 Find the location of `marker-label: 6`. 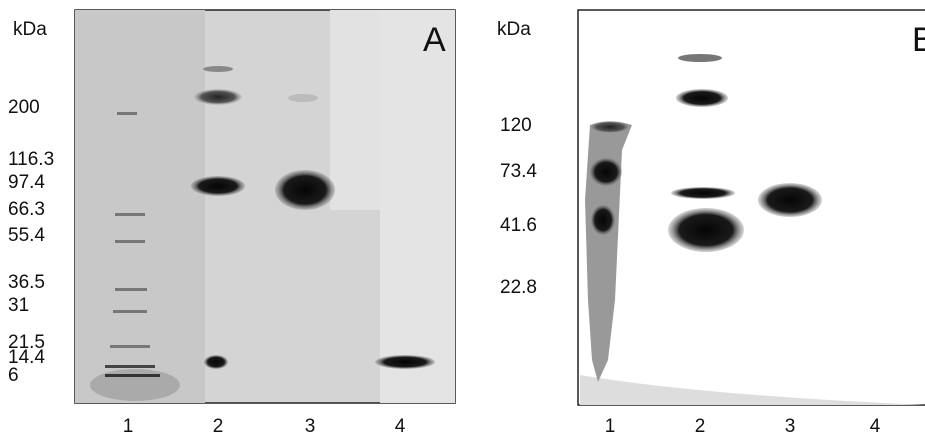

marker-label: 6 is located at coordinates (13, 375).